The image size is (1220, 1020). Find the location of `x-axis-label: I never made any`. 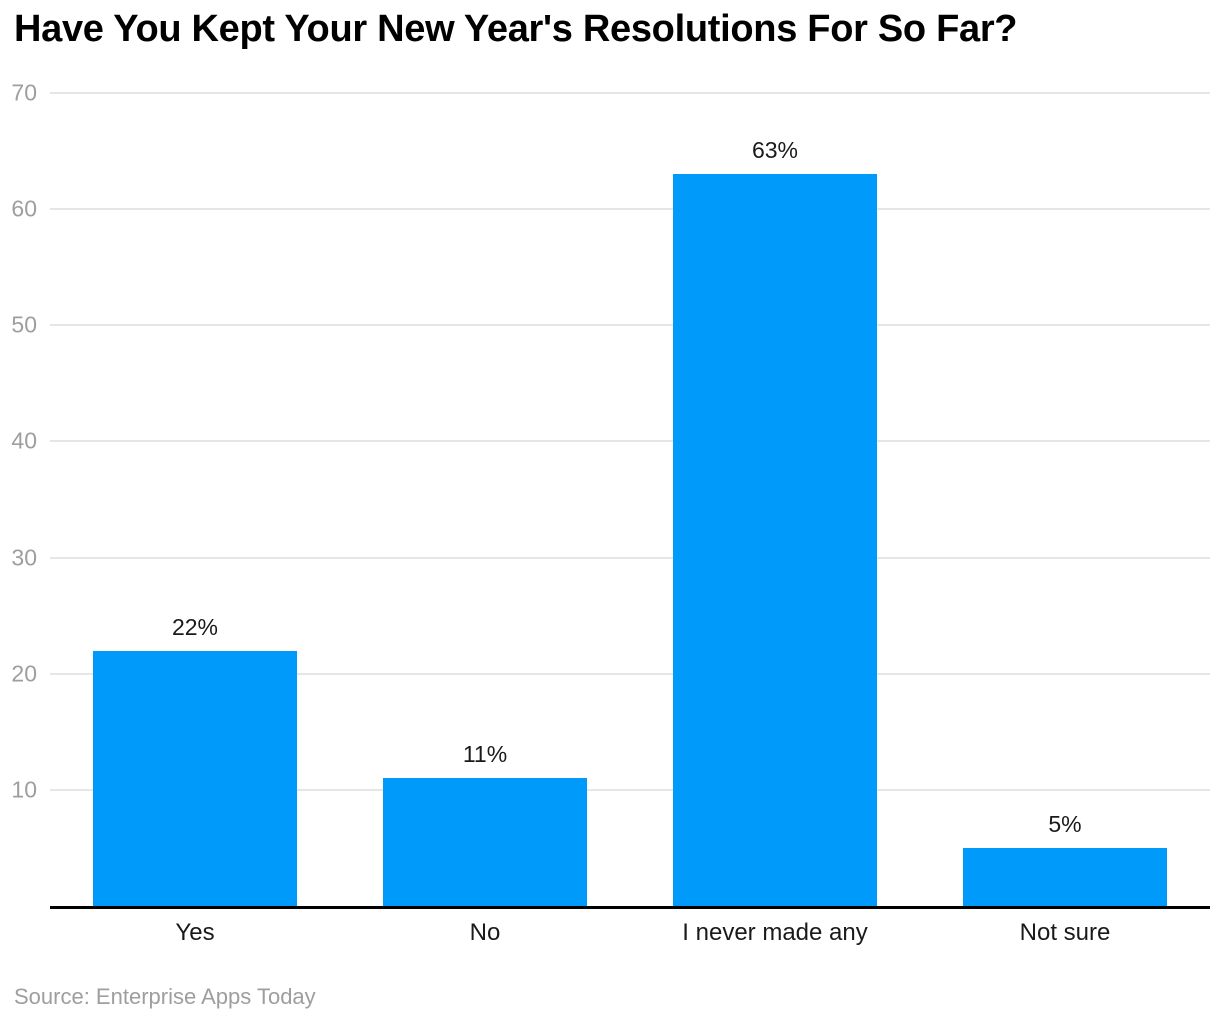

x-axis-label: I never made any is located at coordinates (775, 932).